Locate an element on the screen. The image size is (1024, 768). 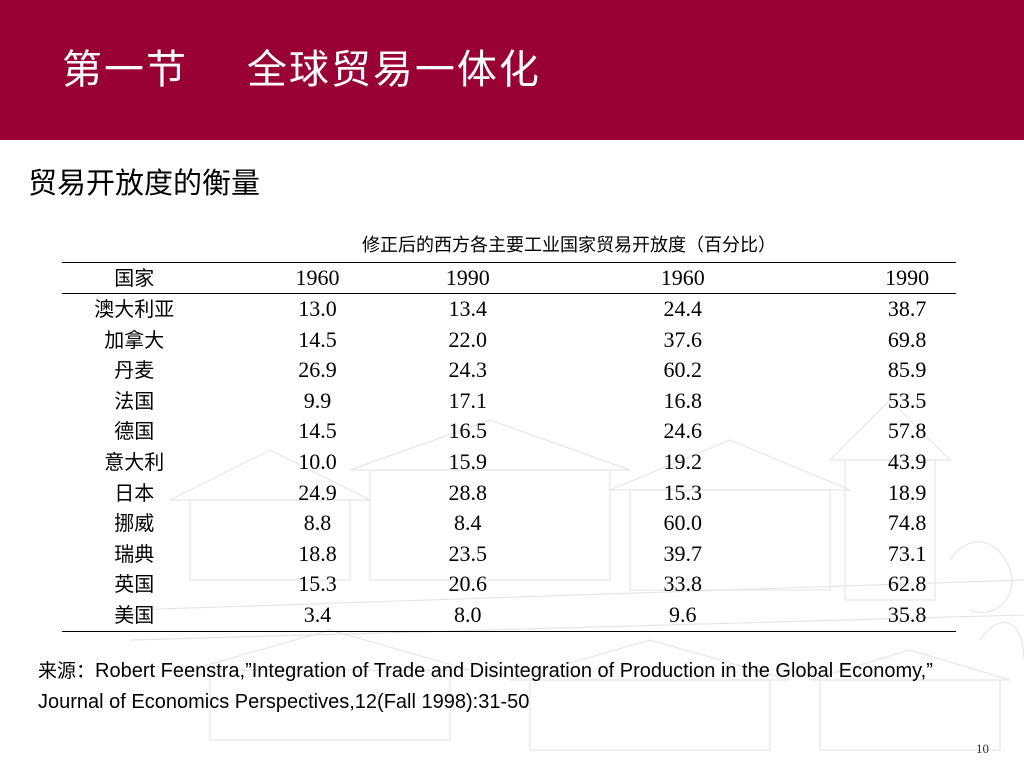
page-number: 10 is located at coordinates (982, 748).